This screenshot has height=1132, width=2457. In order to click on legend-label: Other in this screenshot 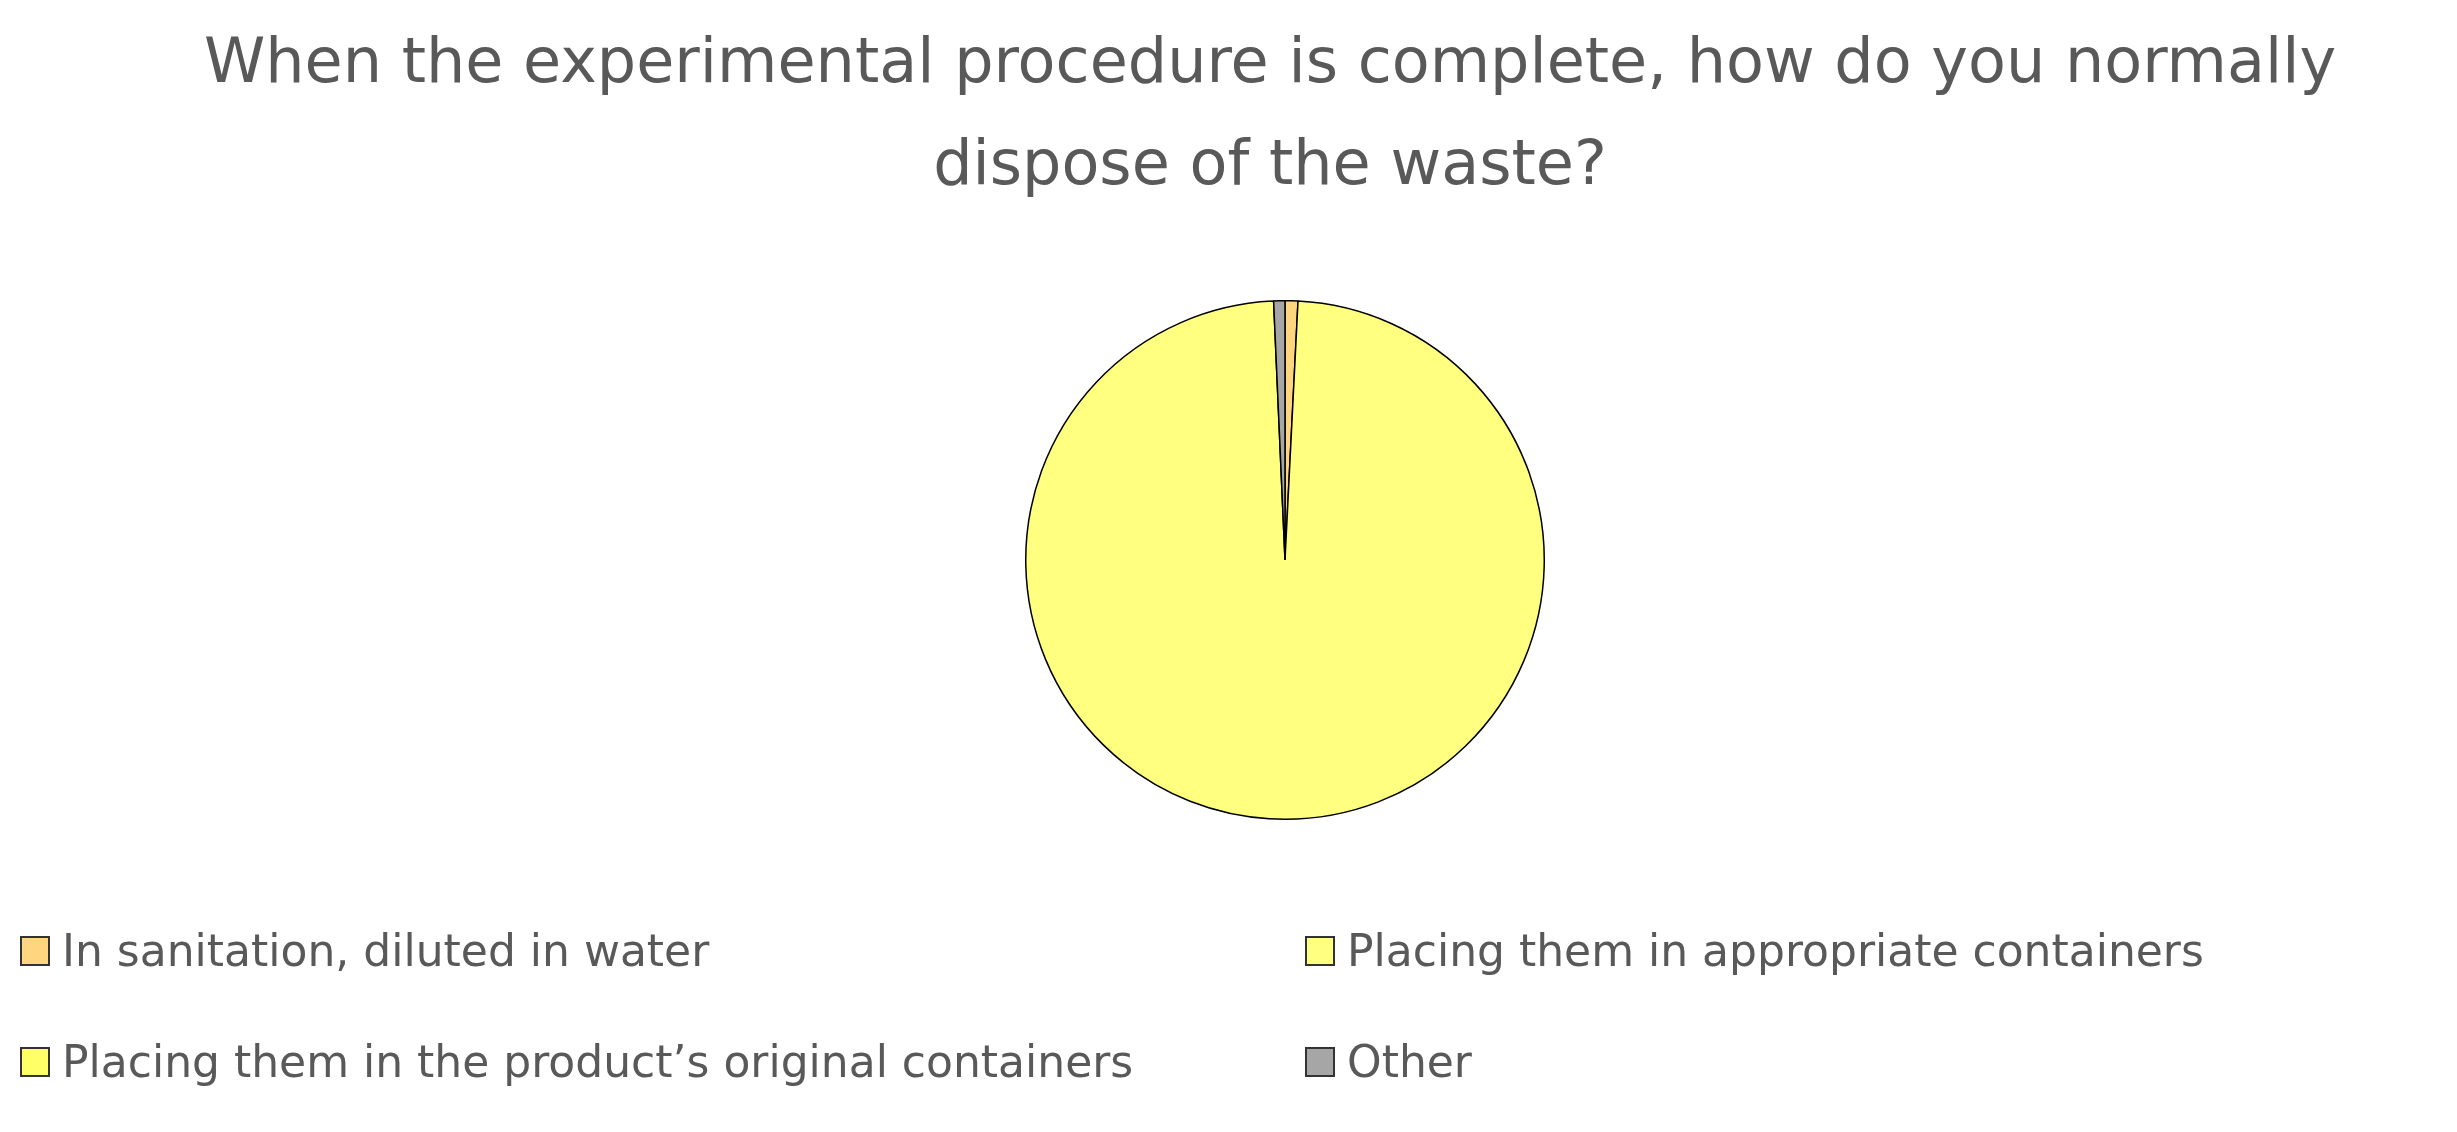, I will do `click(1409, 1061)`.